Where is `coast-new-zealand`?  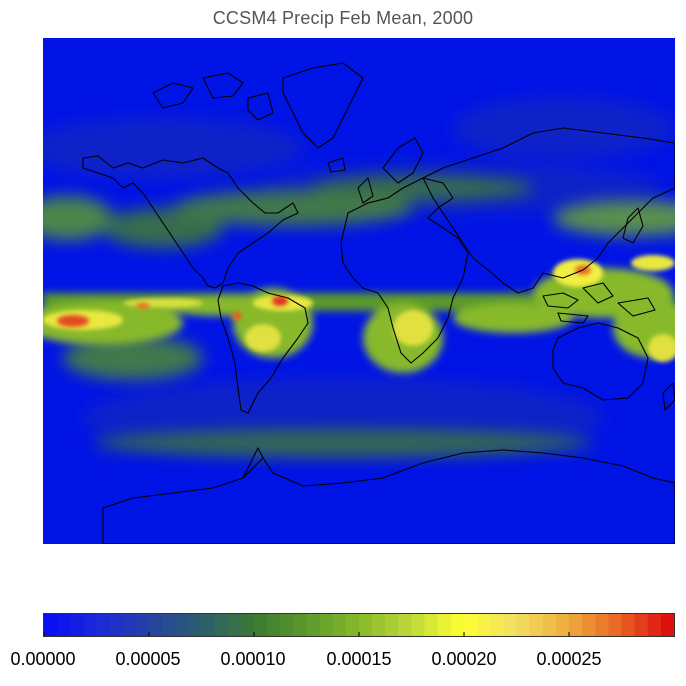 coast-new-zealand is located at coordinates (668, 396).